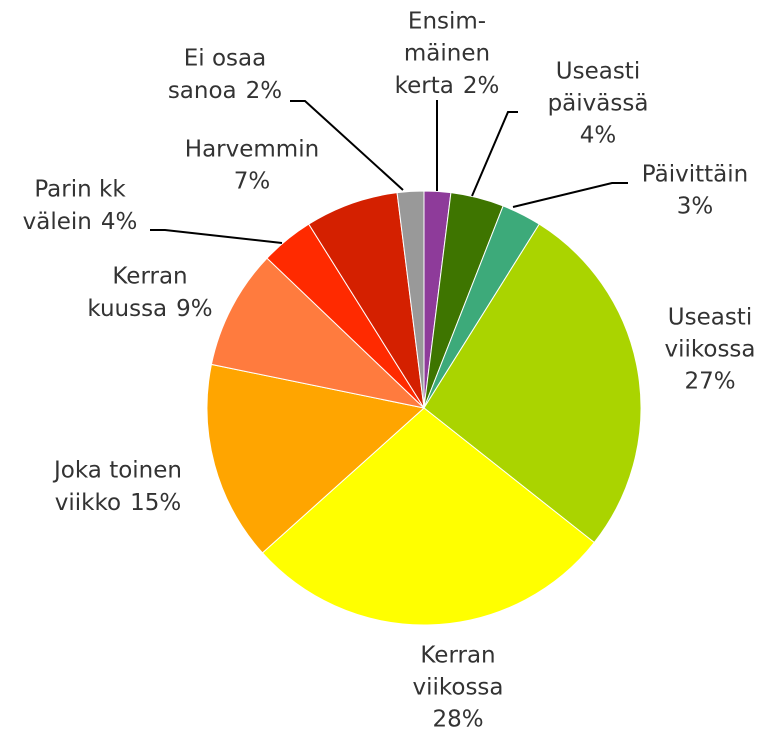 This screenshot has width=767, height=731. Describe the element at coordinates (424, 86) in the screenshot. I see `slice-label: kerta` at that location.